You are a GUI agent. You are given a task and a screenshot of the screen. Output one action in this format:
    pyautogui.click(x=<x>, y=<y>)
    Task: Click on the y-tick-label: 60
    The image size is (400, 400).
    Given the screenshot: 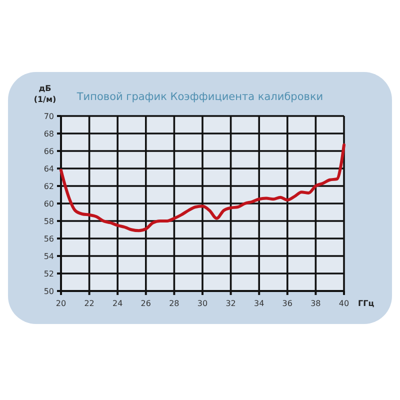 What is the action you would take?
    pyautogui.click(x=49, y=203)
    